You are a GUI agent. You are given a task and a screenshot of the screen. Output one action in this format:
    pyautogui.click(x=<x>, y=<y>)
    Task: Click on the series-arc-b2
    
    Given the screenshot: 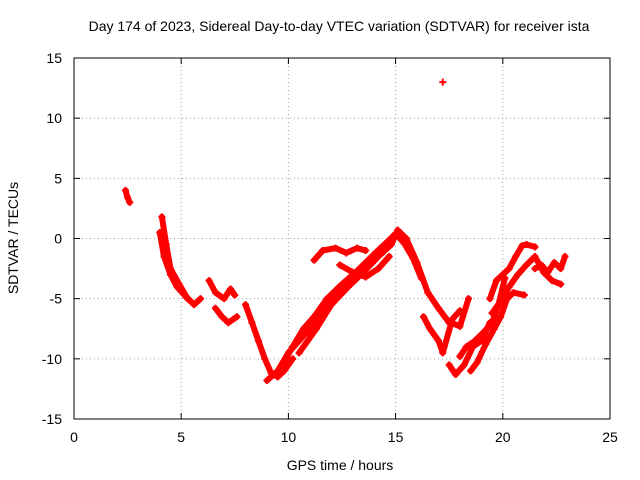 What is the action you would take?
    pyautogui.click(x=175, y=258)
    